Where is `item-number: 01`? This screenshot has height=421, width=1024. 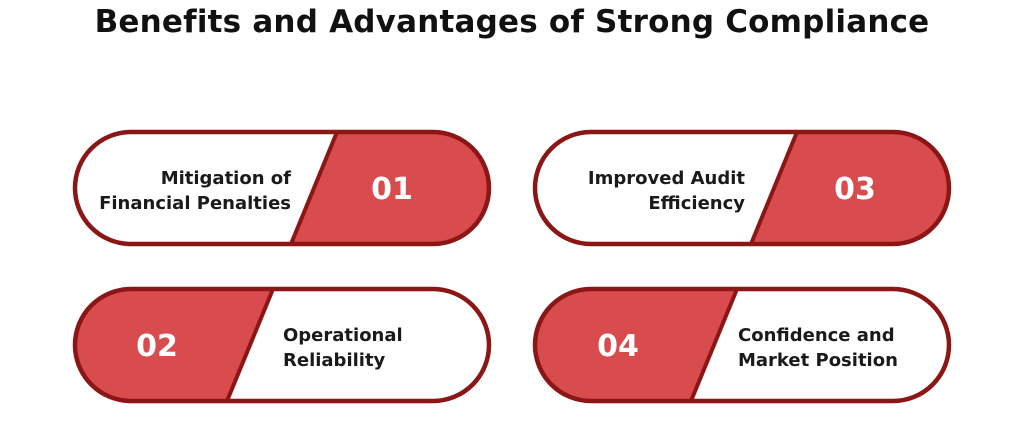
item-number: 01 is located at coordinates (392, 189).